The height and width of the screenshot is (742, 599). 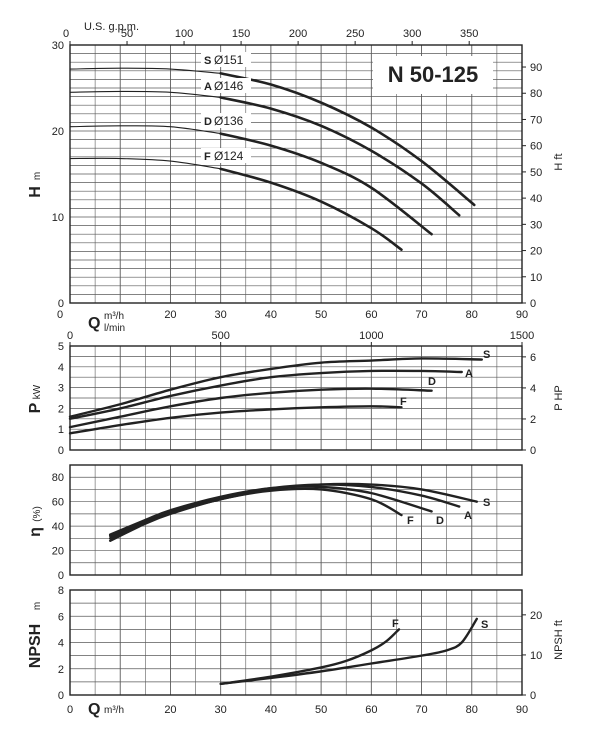 What do you see at coordinates (371, 336) in the screenshot?
I see `lmin-tick-label: 1000` at bounding box center [371, 336].